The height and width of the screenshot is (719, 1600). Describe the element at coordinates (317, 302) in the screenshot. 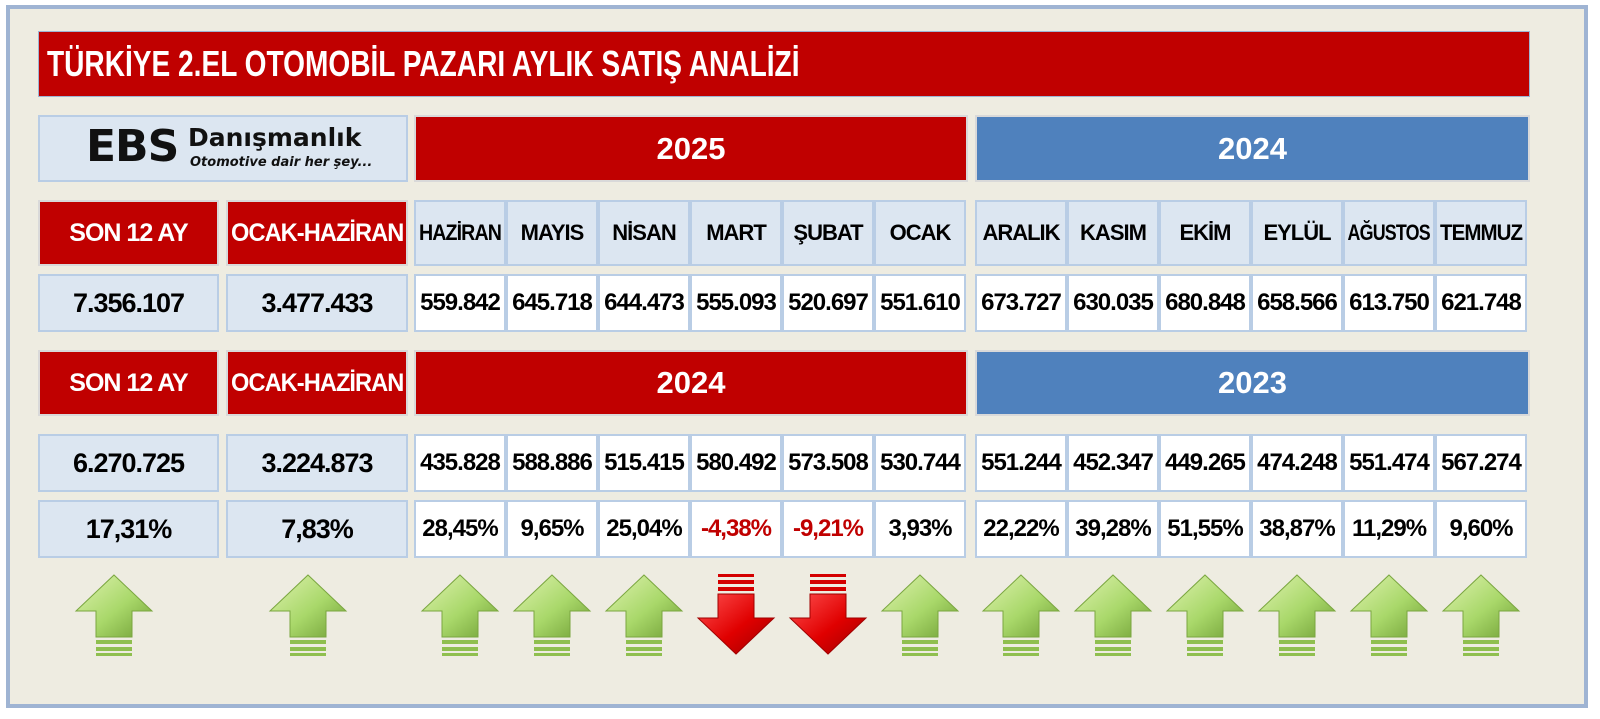

I see `ocak-haziran-value-top-text: 3.477.433` at that location.